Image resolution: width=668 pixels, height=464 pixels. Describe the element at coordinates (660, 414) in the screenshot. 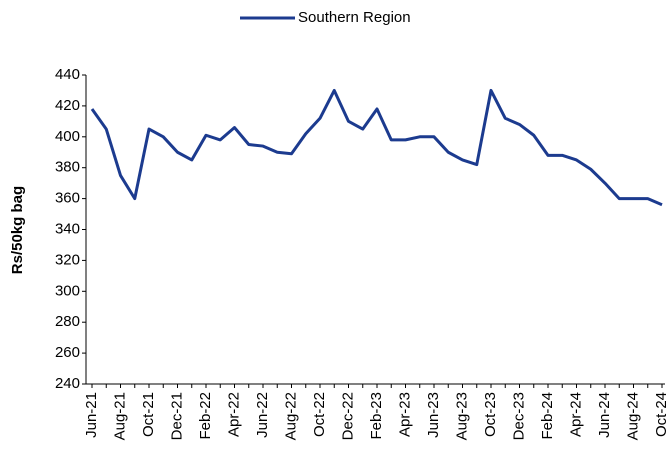

I see `x-tick-label: Oct-24` at that location.